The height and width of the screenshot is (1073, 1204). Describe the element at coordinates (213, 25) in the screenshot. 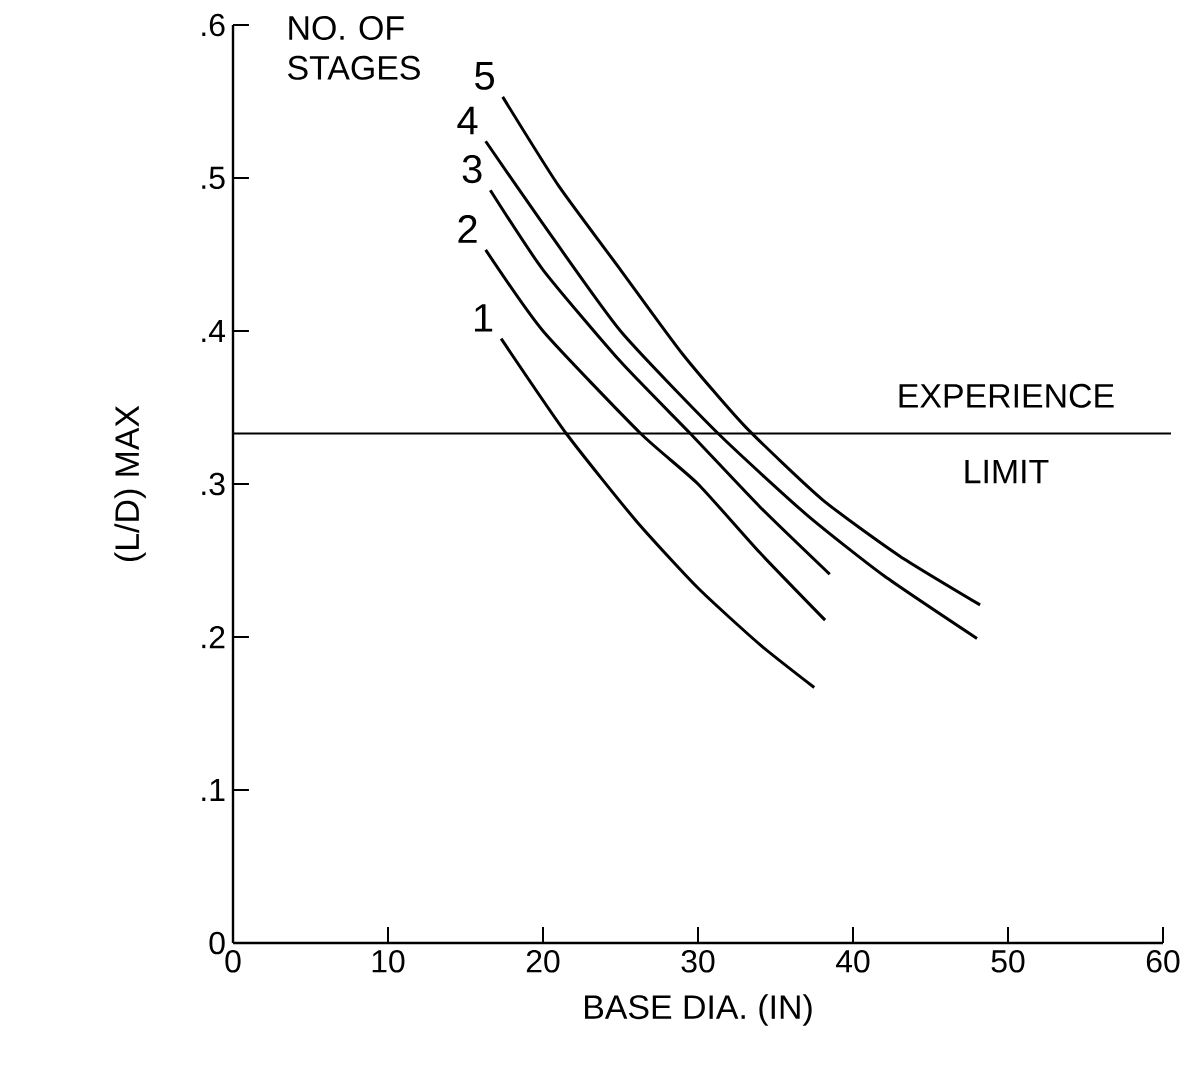

I see `y-tick-label: .6` at that location.